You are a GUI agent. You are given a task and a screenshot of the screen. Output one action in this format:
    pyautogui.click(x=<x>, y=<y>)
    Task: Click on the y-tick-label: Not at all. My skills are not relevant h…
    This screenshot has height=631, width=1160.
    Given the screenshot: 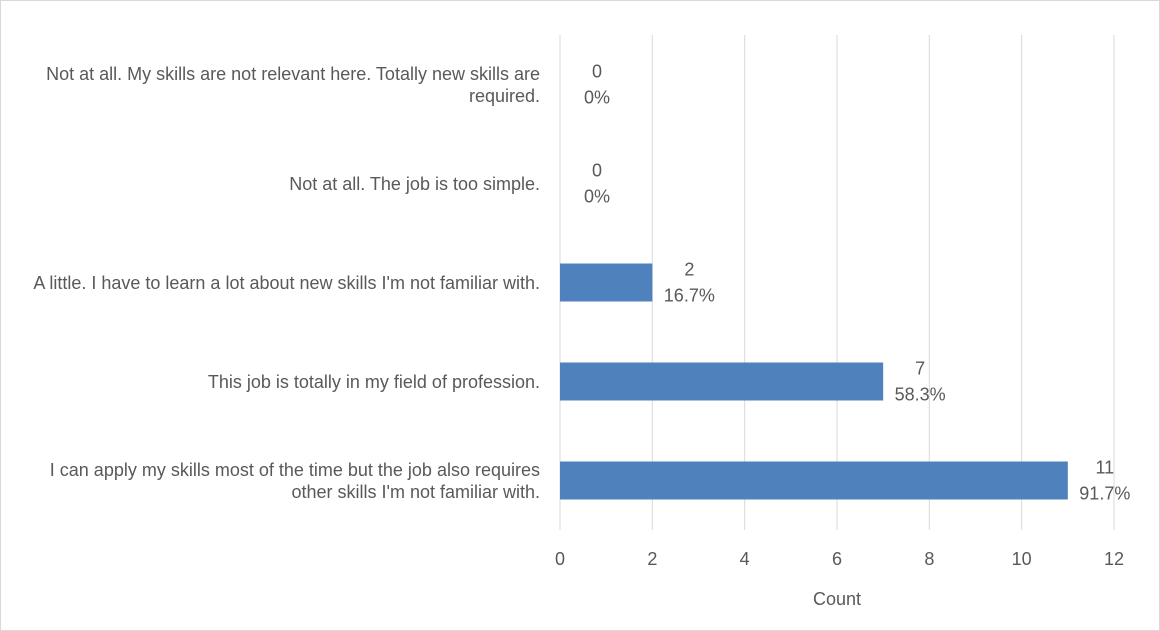 What is the action you would take?
    pyautogui.click(x=293, y=84)
    